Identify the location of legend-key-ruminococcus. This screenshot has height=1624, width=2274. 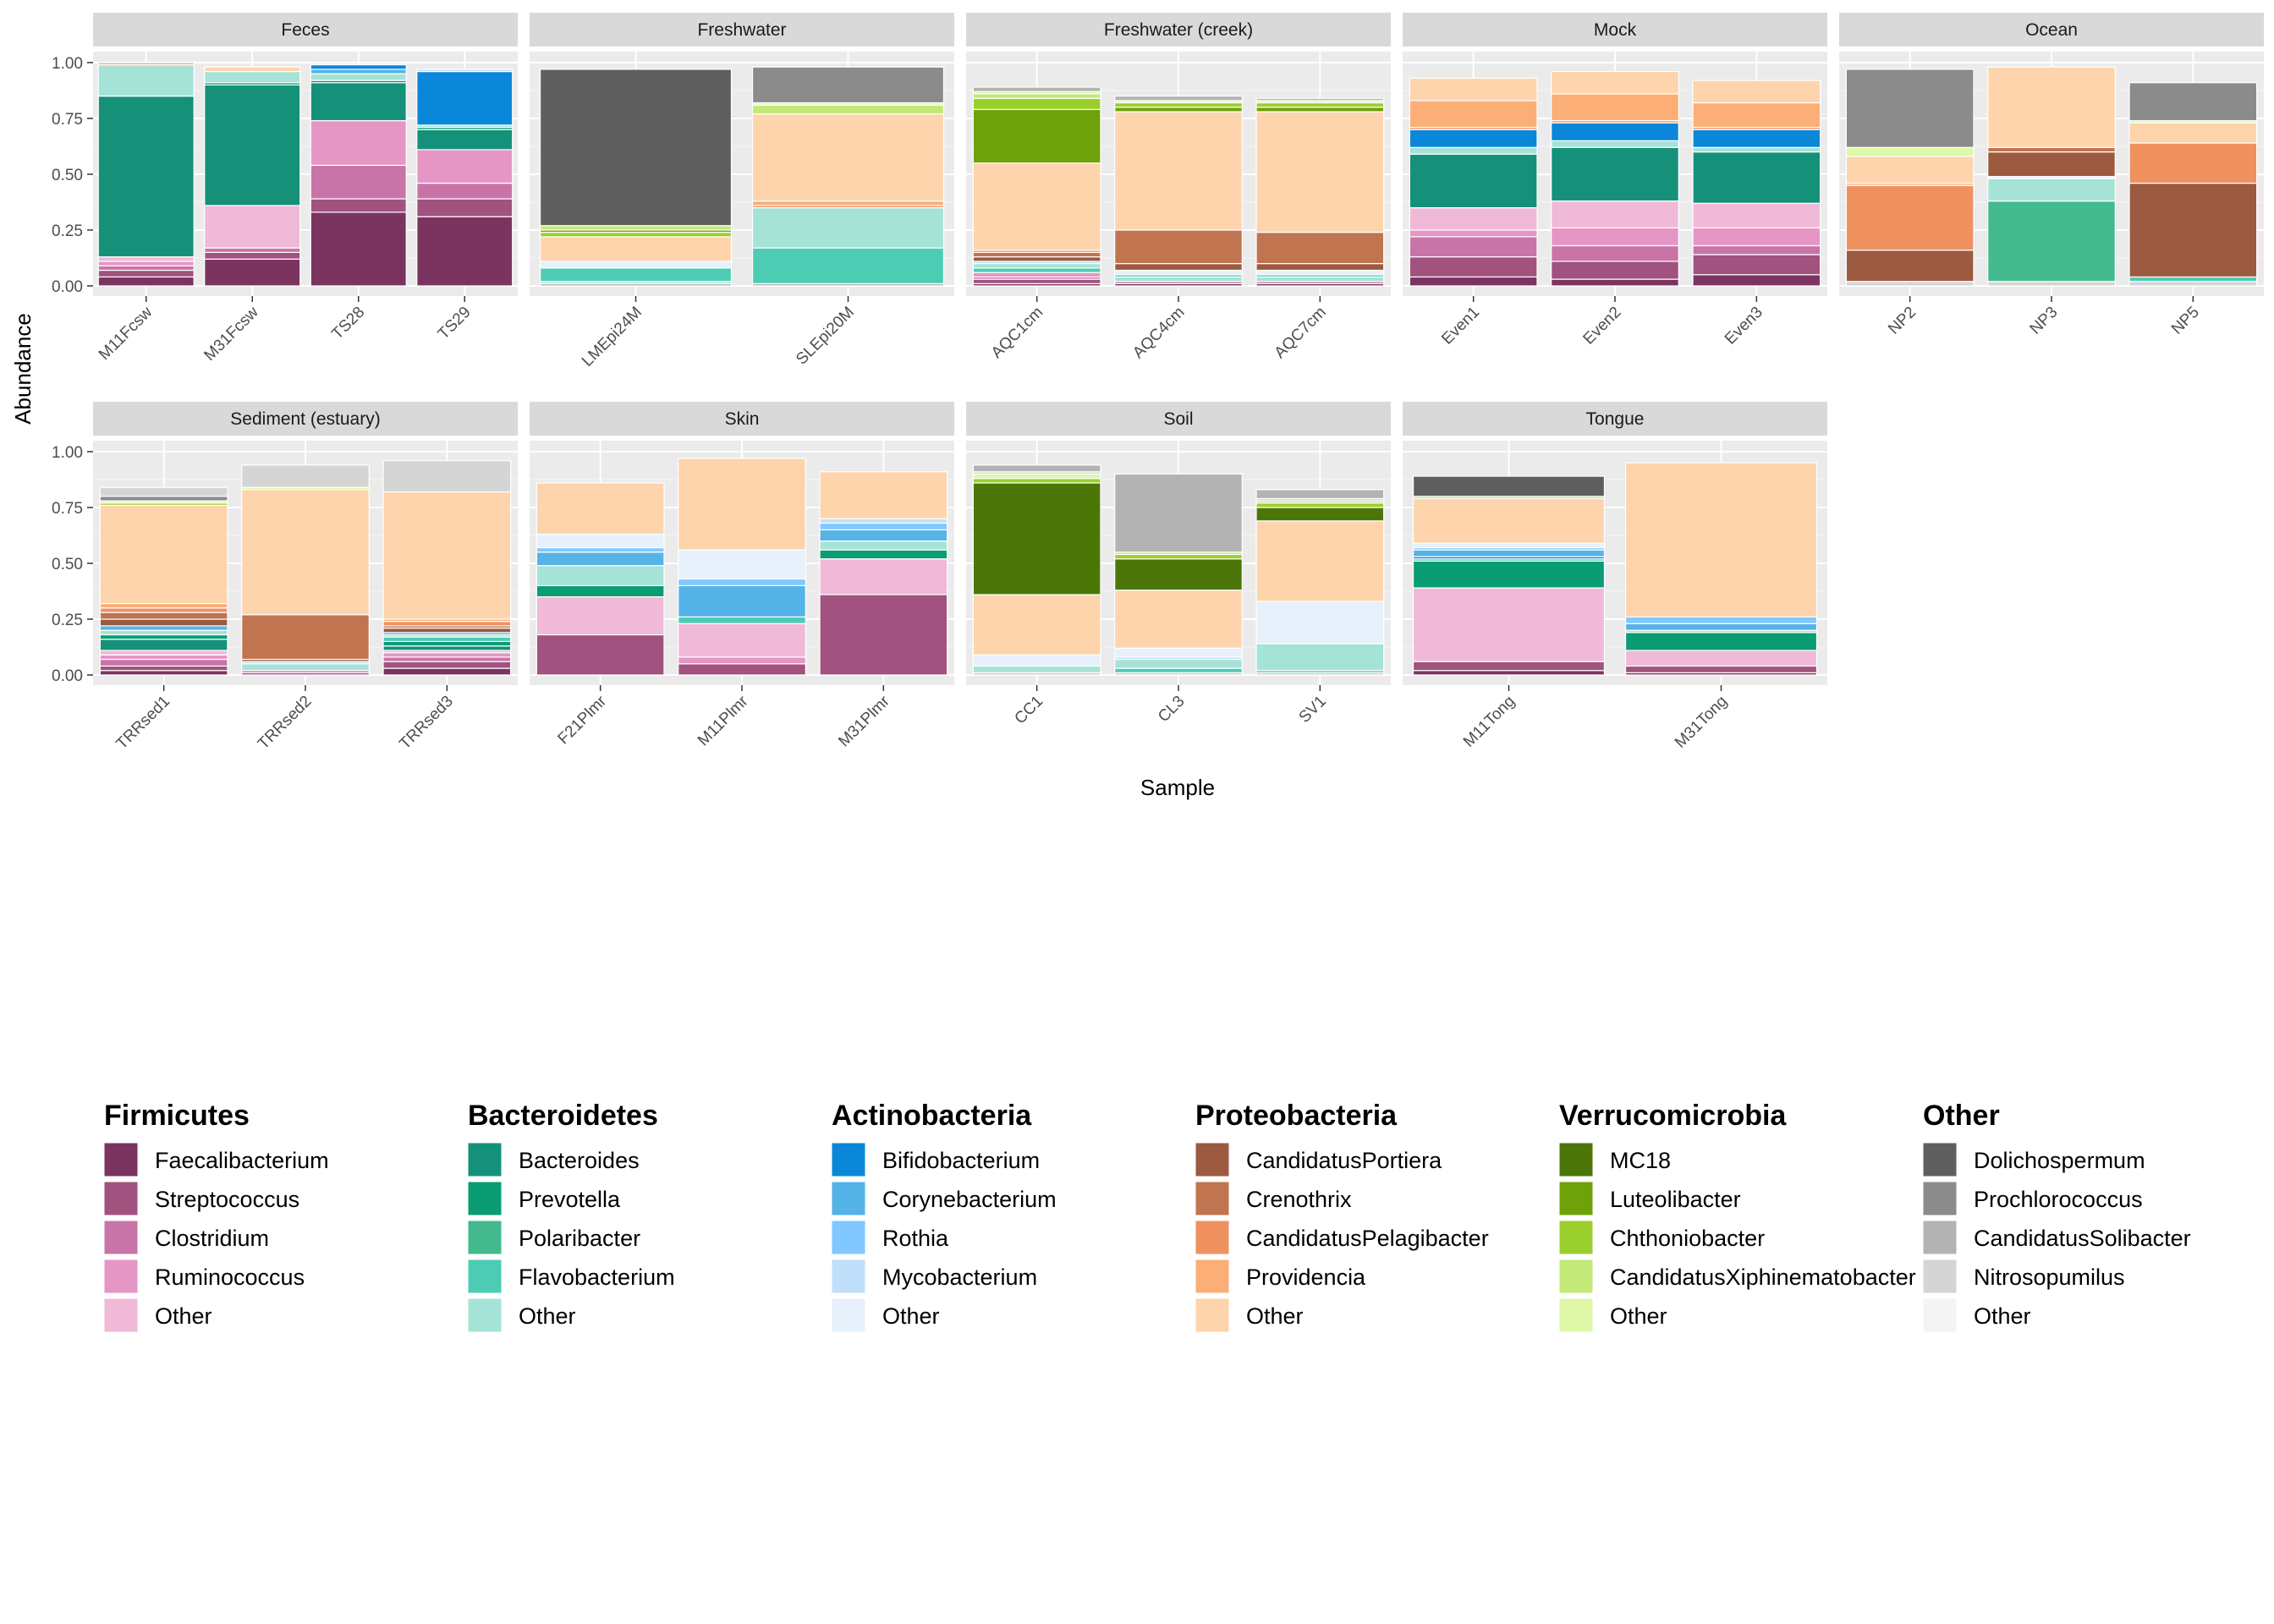
(121, 1277).